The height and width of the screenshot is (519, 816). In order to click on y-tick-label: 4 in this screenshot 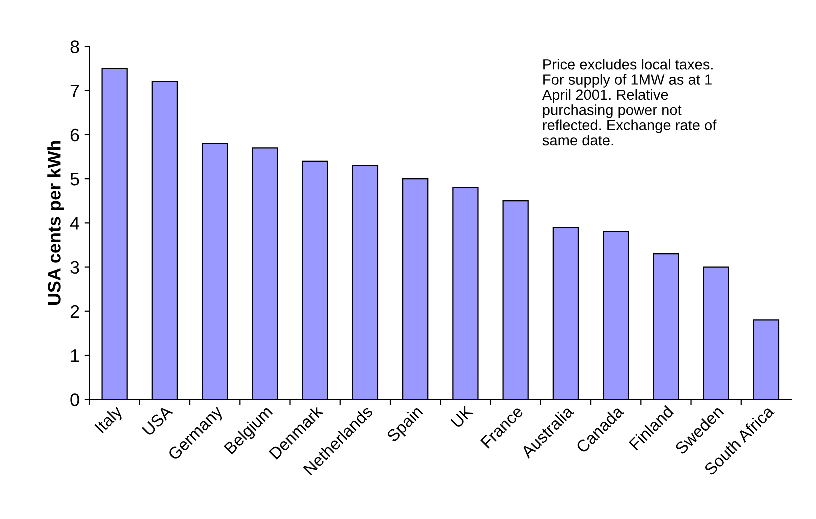, I will do `click(75, 223)`.